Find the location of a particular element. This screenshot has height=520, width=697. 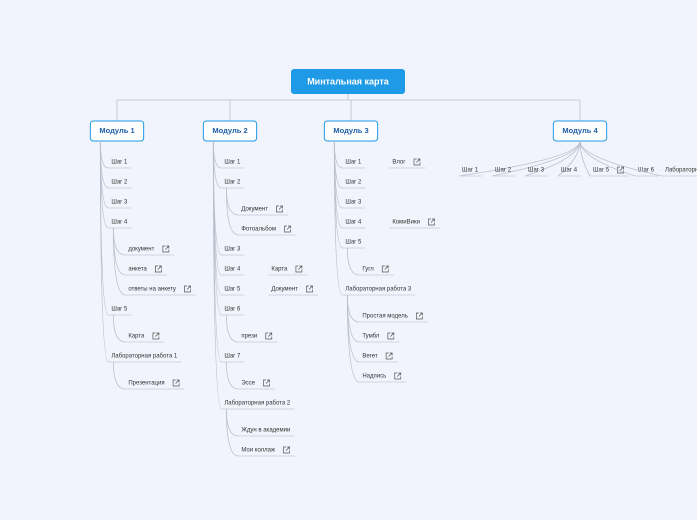

node-label: документ is located at coordinates (141, 250).